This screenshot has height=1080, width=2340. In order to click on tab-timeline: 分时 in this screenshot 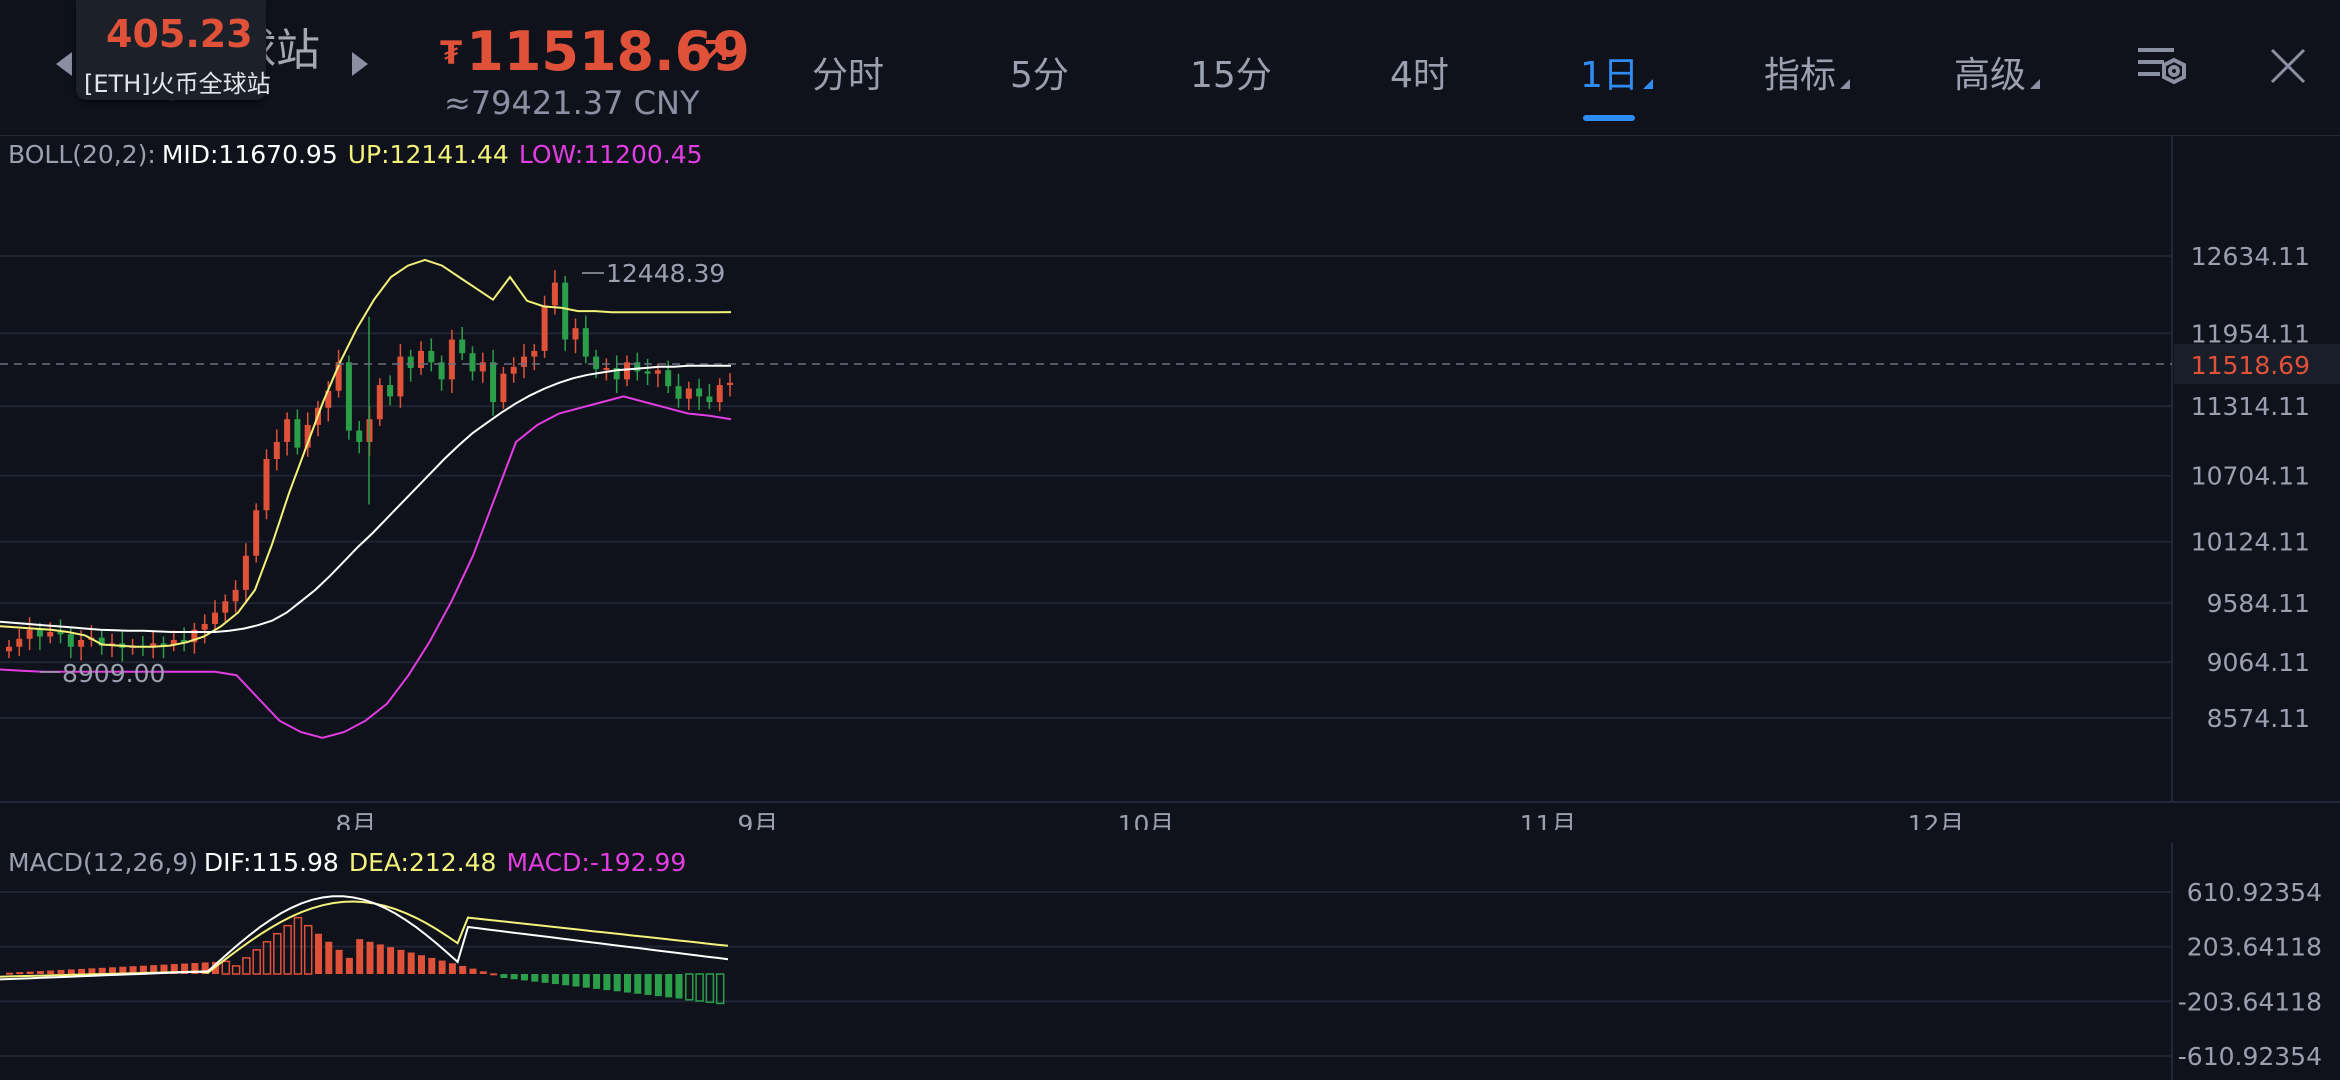, I will do `click(848, 72)`.